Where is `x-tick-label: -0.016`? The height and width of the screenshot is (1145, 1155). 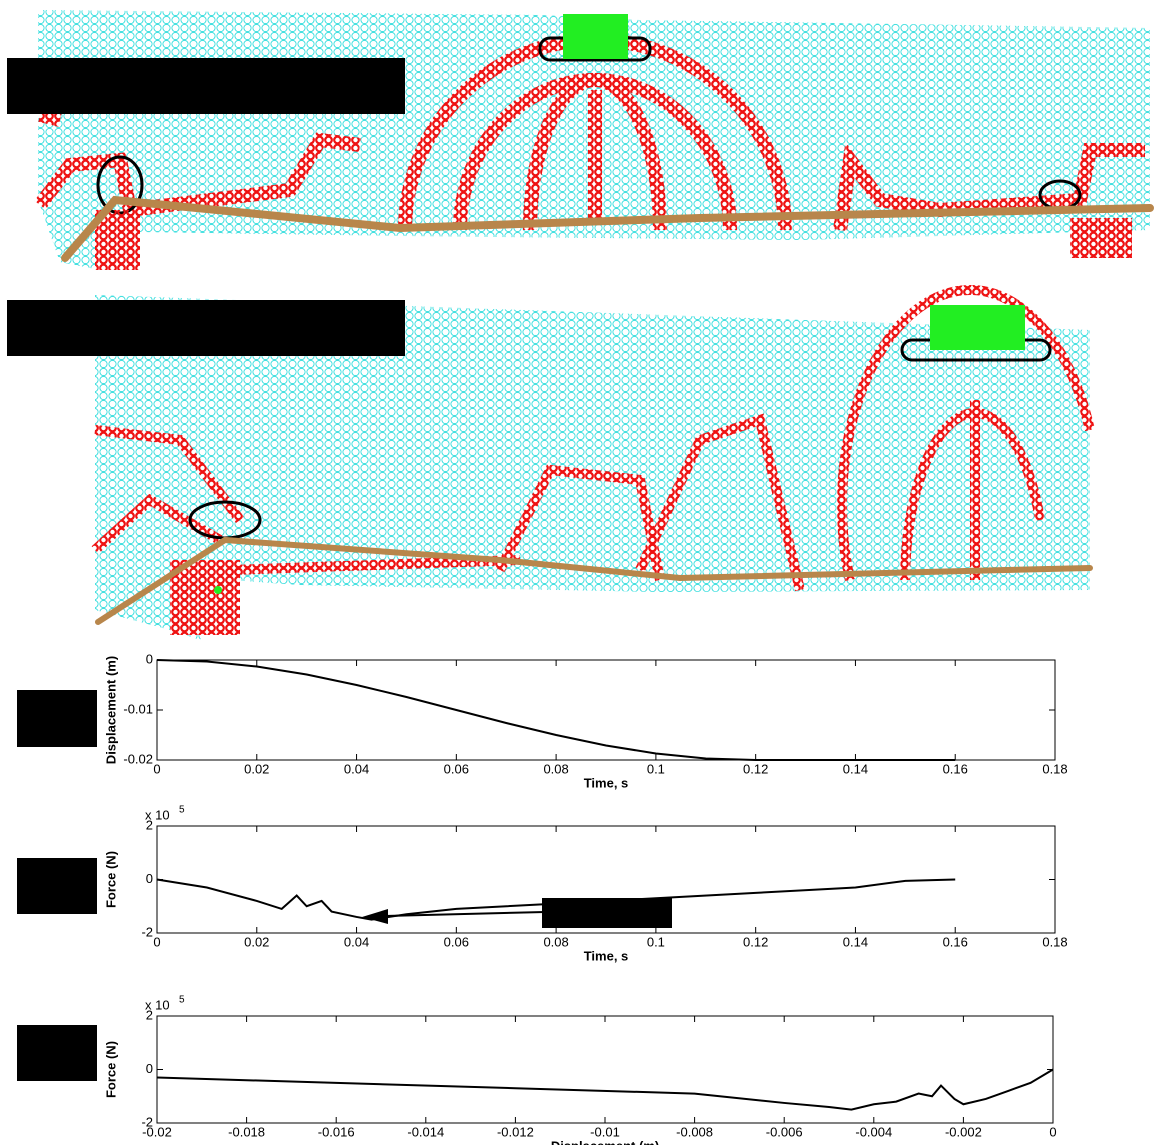
x-tick-label: -0.016 is located at coordinates (336, 1131).